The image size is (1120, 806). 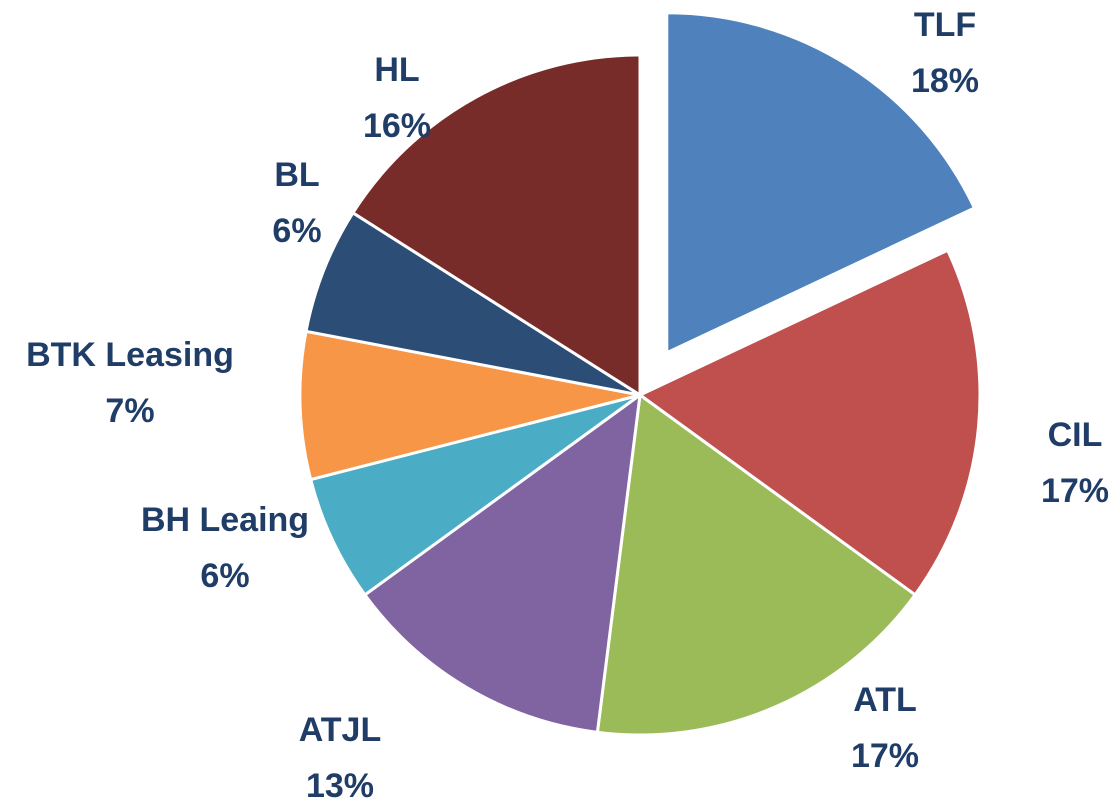 I want to click on slice-name: HL, so click(x=396, y=70).